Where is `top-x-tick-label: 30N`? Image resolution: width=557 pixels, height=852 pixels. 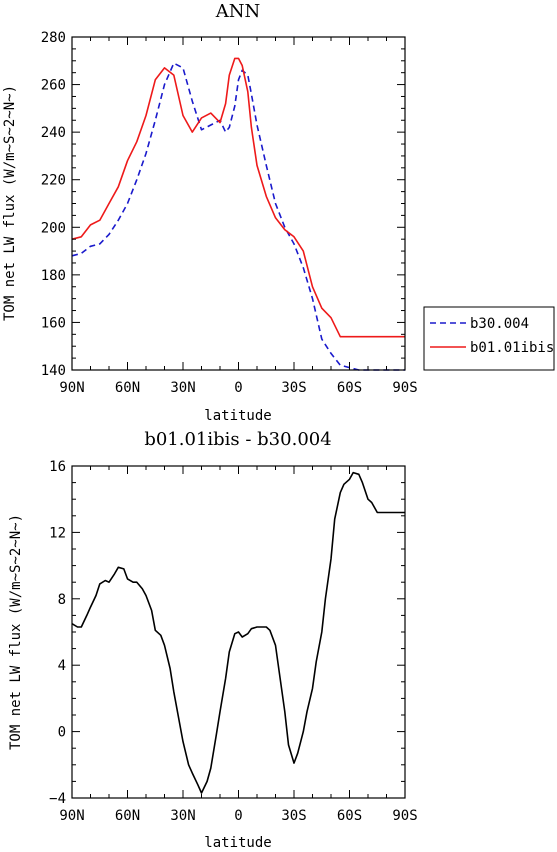 top-x-tick-label: 30N is located at coordinates (182, 388).